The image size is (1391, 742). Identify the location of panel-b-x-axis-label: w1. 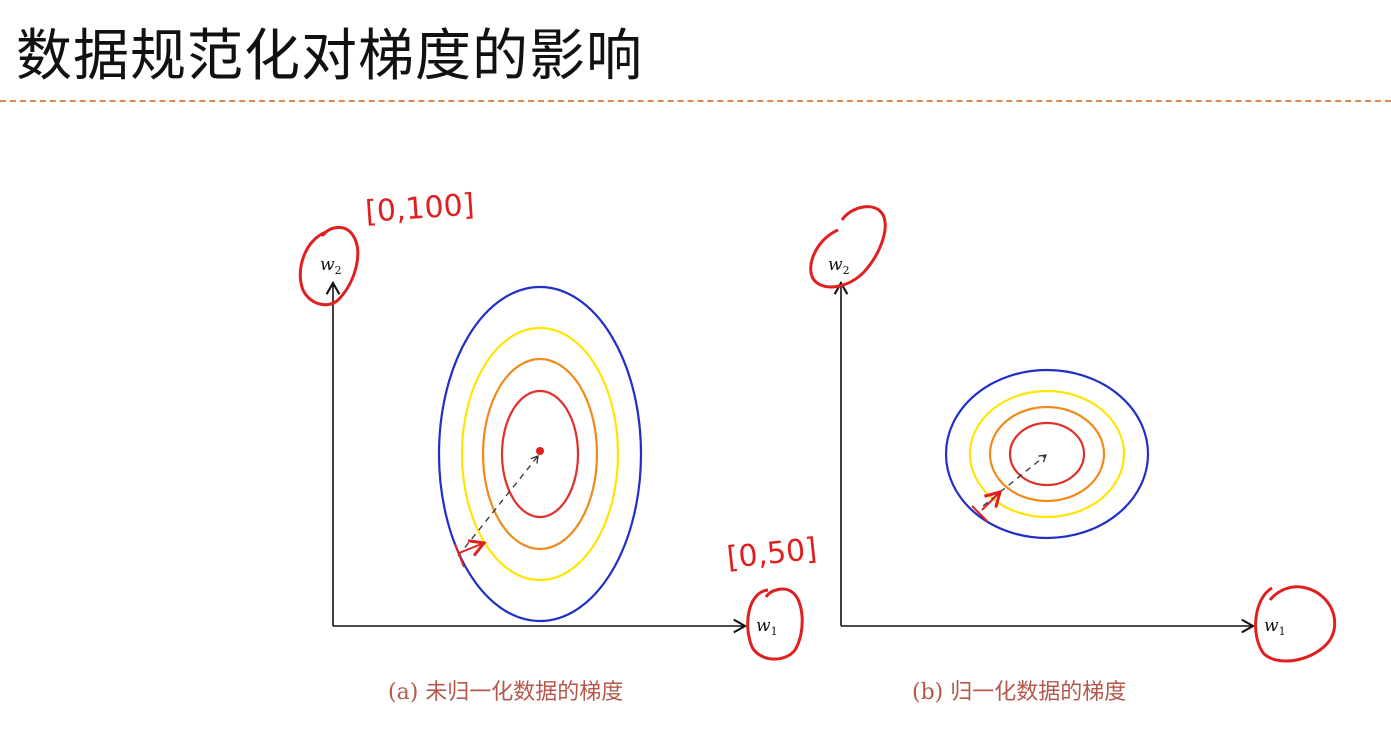
(1275, 627).